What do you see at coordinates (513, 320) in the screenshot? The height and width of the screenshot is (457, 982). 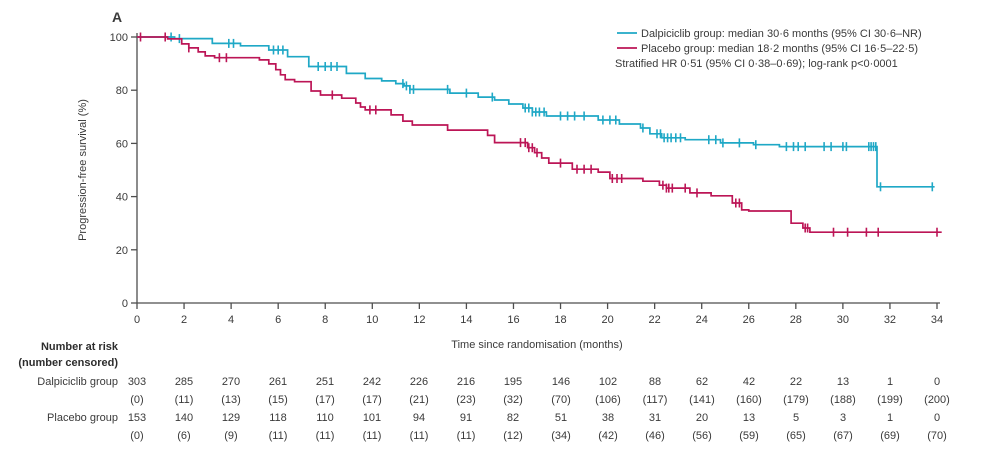 I see `x-tick-label: 16` at bounding box center [513, 320].